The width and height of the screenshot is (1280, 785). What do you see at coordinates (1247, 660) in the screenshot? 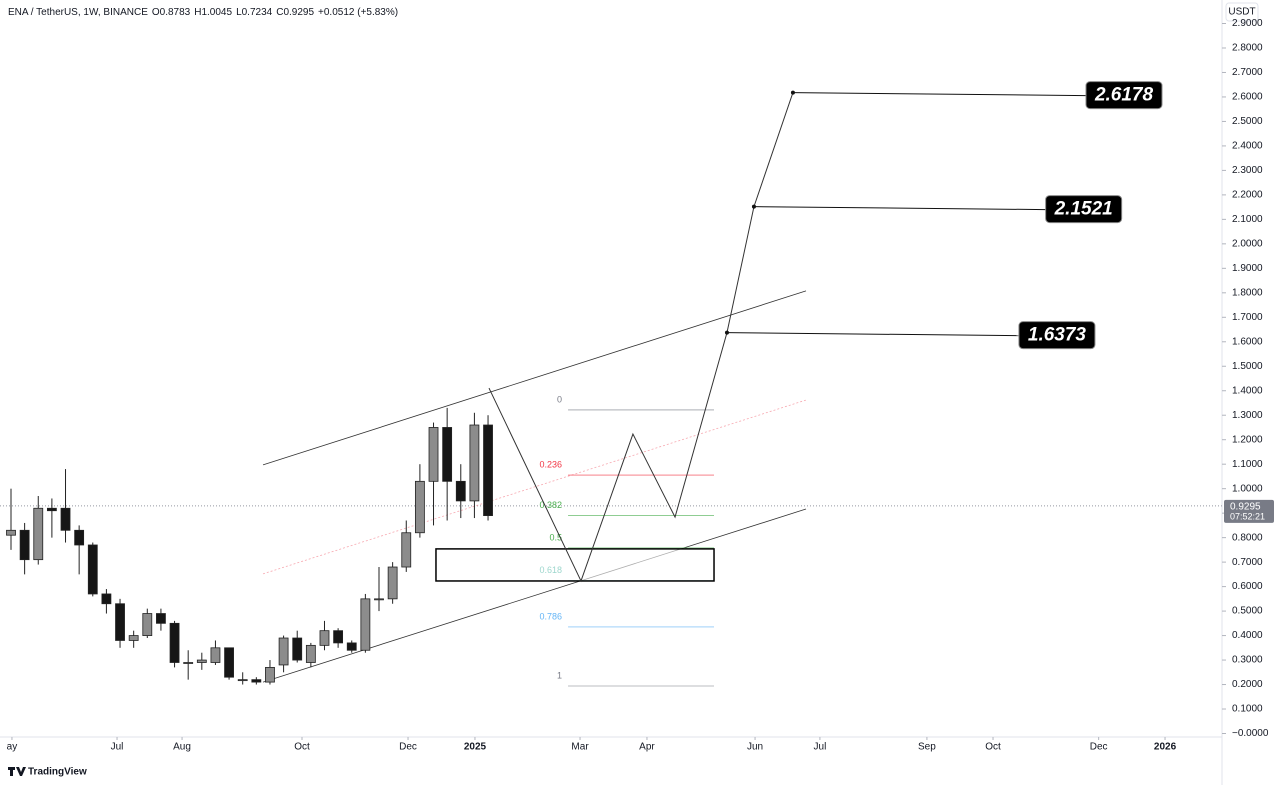
I see `y-tick-label: 0.3000` at bounding box center [1247, 660].